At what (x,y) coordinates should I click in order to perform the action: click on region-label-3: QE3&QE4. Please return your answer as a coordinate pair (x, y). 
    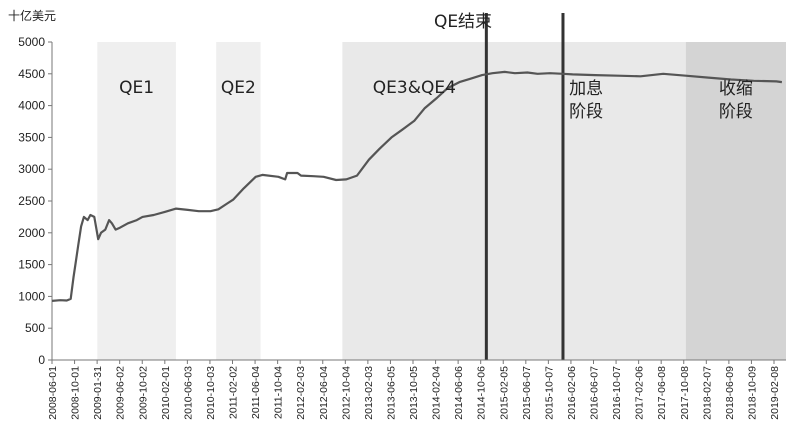
    Looking at the image, I should click on (414, 88).